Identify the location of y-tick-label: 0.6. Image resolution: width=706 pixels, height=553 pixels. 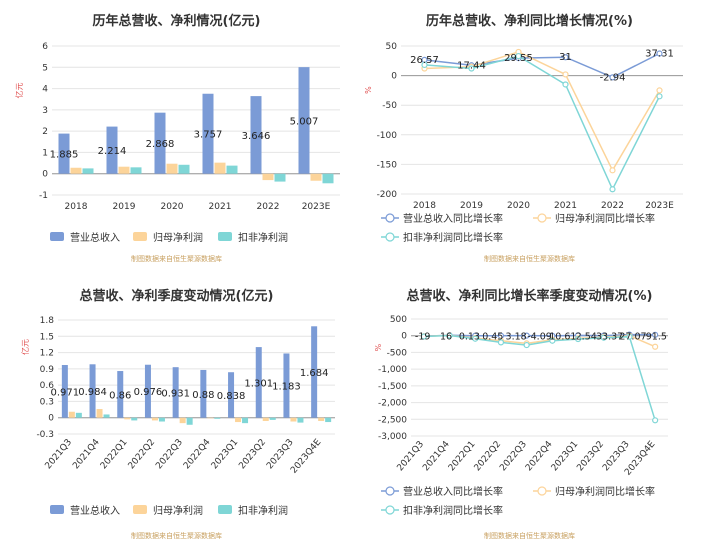
(47, 386).